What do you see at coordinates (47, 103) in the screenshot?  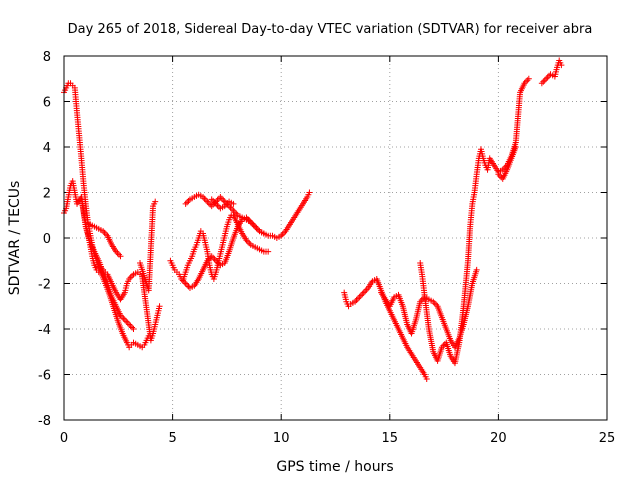 I see `y-tick-label: 6` at bounding box center [47, 103].